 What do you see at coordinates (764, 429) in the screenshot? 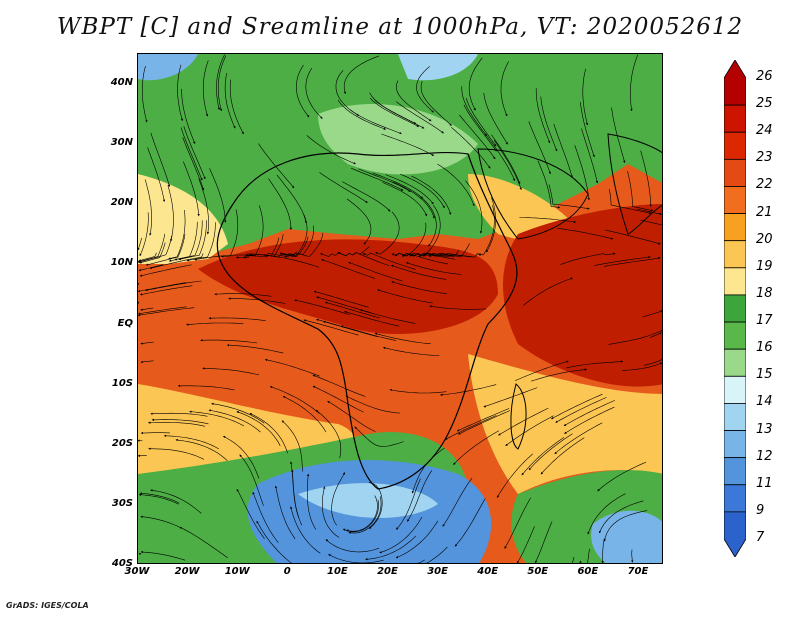
I see `colorbar-label: 13` at bounding box center [764, 429].